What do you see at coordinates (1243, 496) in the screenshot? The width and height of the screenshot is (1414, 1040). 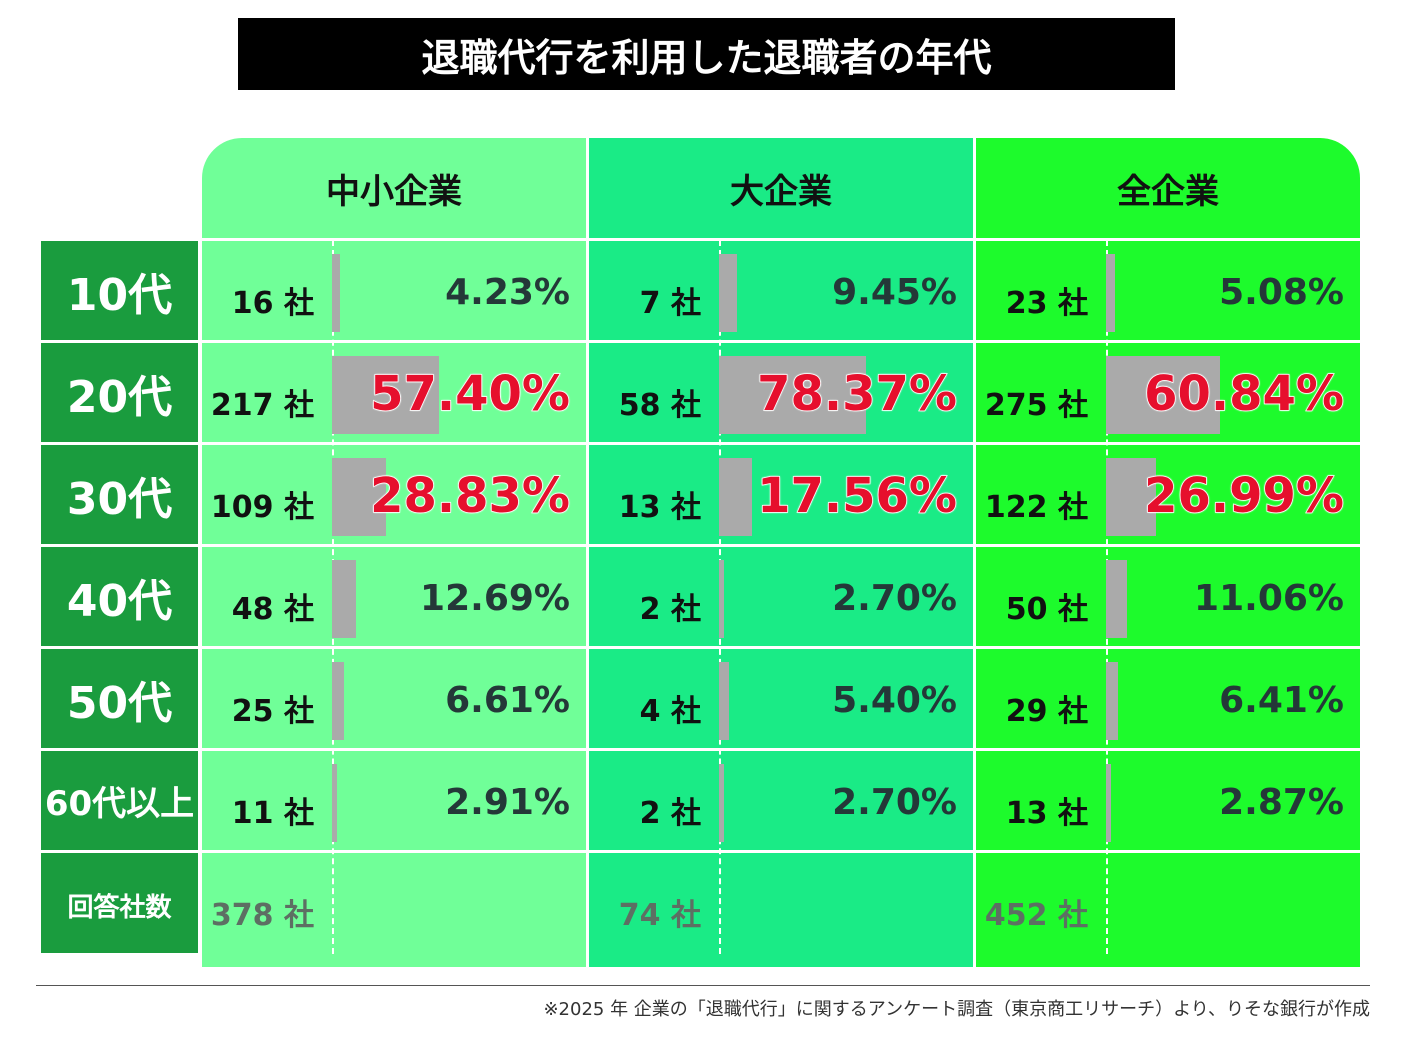 I see `percent: 26.99%` at bounding box center [1243, 496].